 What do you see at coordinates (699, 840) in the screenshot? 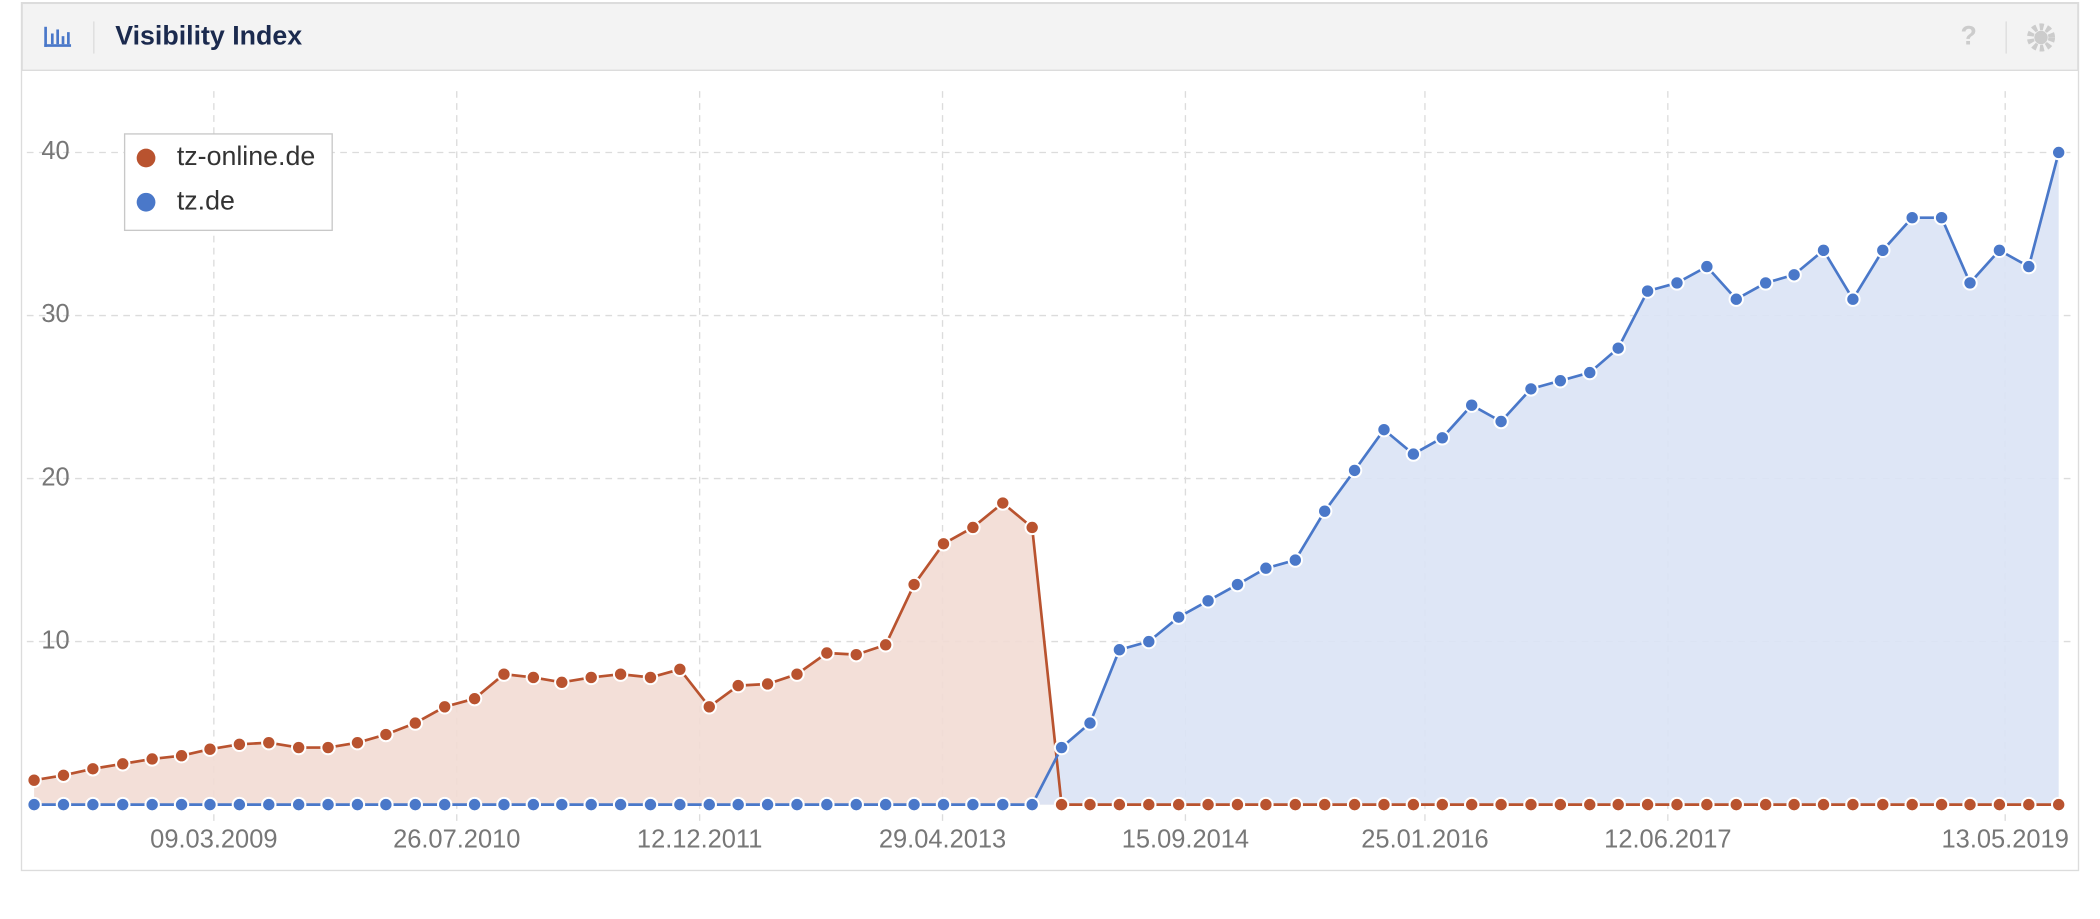
I see `x-tick-label: 12.12.2011` at bounding box center [699, 840].